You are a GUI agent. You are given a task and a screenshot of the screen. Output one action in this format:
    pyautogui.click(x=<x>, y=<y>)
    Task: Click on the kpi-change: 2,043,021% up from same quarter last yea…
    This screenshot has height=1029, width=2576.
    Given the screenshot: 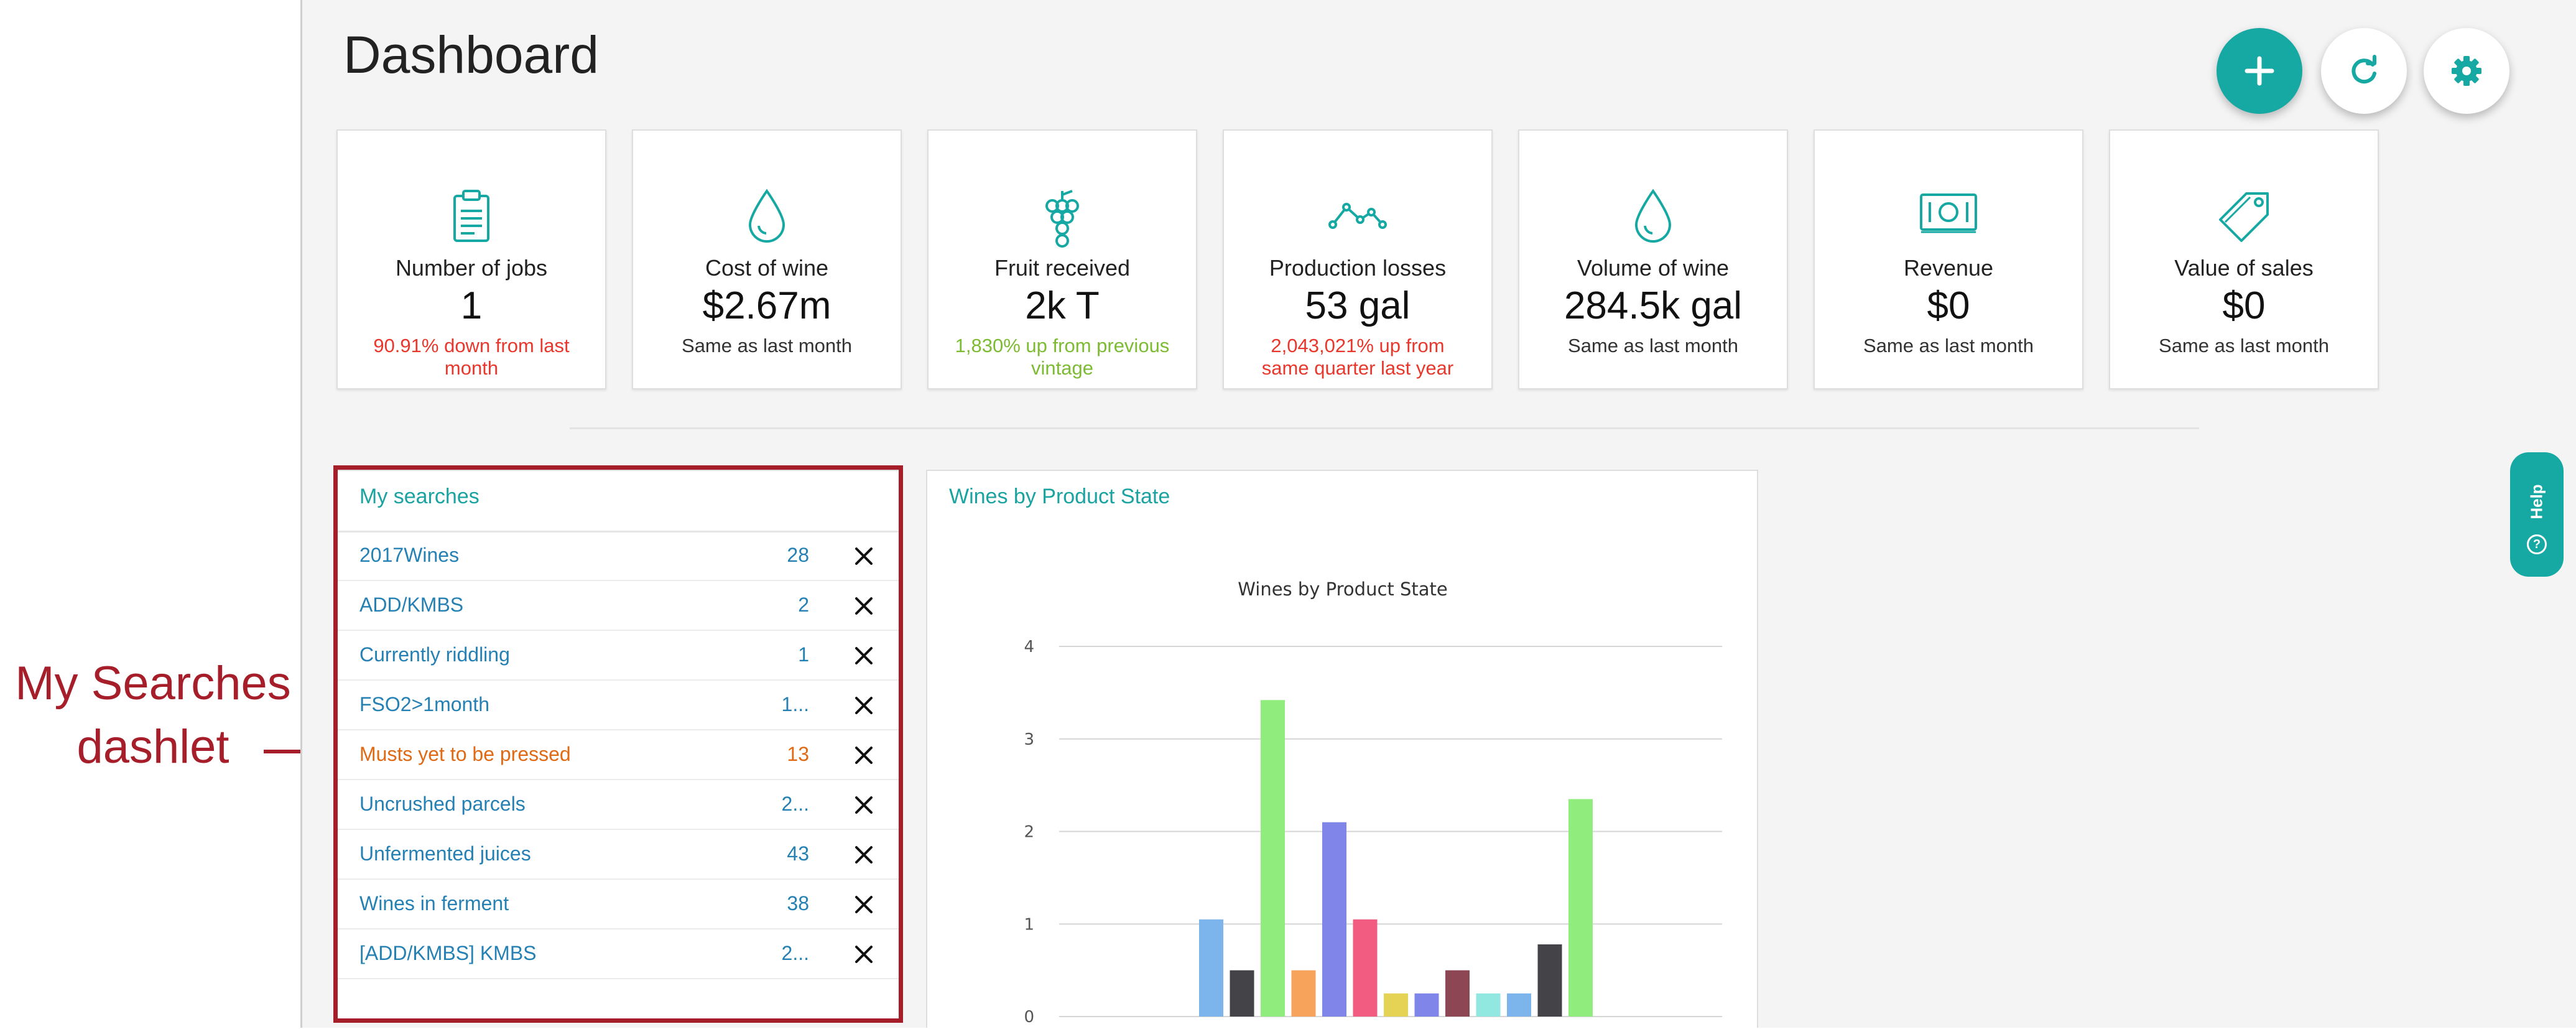 What is the action you would take?
    pyautogui.click(x=1357, y=357)
    